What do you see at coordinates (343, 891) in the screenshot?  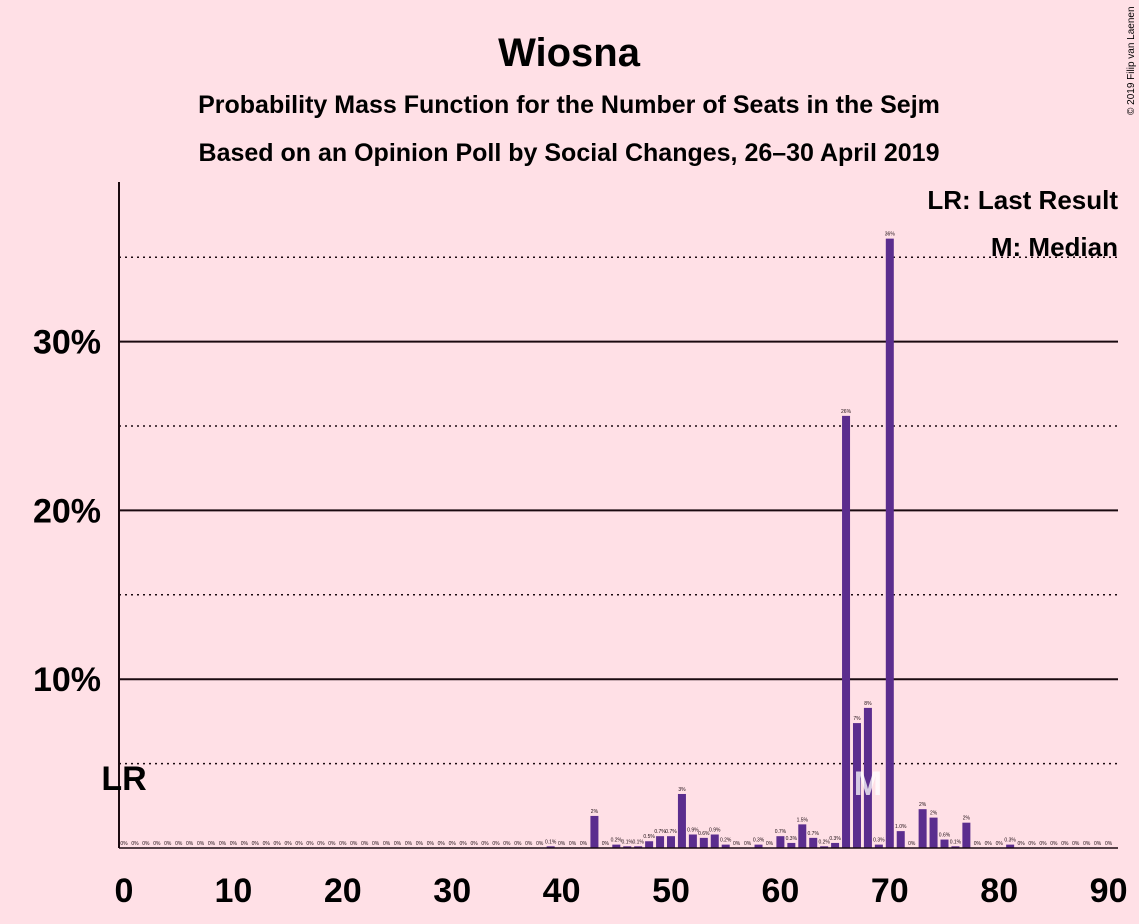 I see `x-tick-label-2: 20` at bounding box center [343, 891].